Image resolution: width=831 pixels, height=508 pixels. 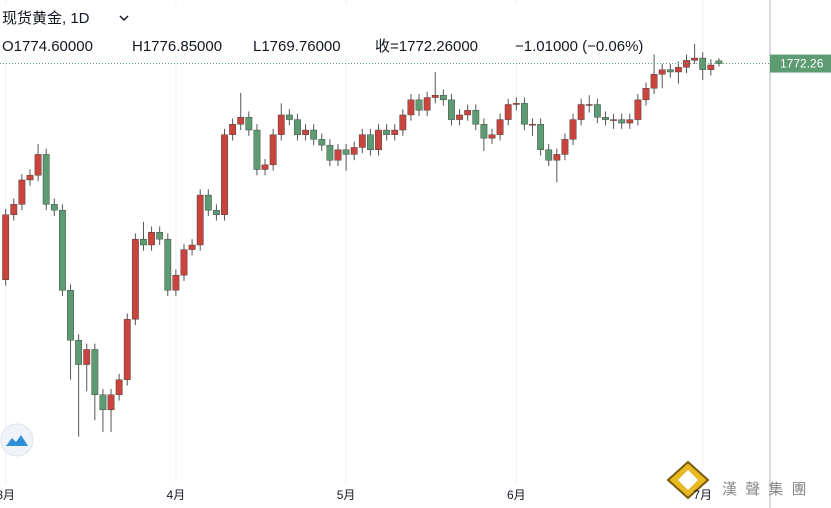 I want to click on high-value: H1776.85000, so click(x=177, y=46).